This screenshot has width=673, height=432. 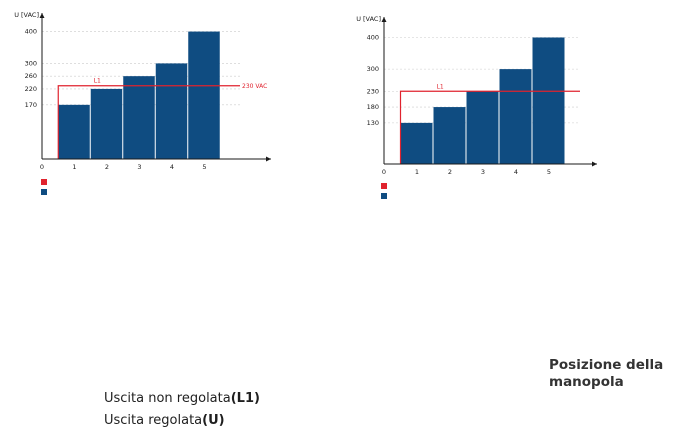 I want to click on y-tick-label: 180, so click(x=373, y=107).